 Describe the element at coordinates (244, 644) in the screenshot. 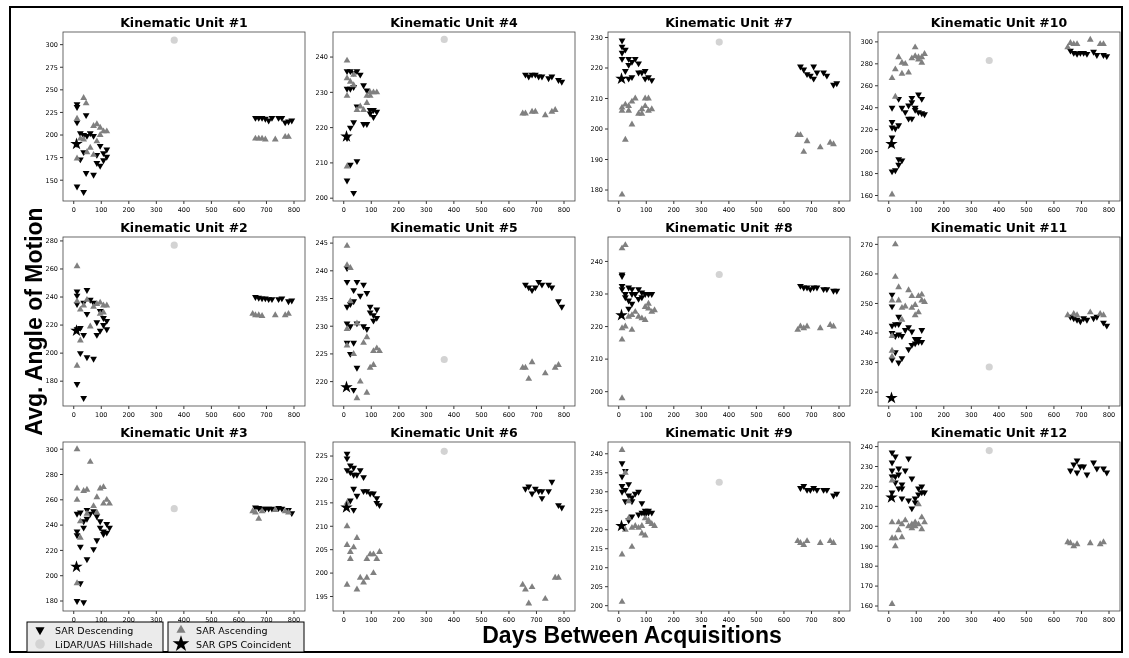

I see `legend-label: SAR GPS Coincident` at that location.